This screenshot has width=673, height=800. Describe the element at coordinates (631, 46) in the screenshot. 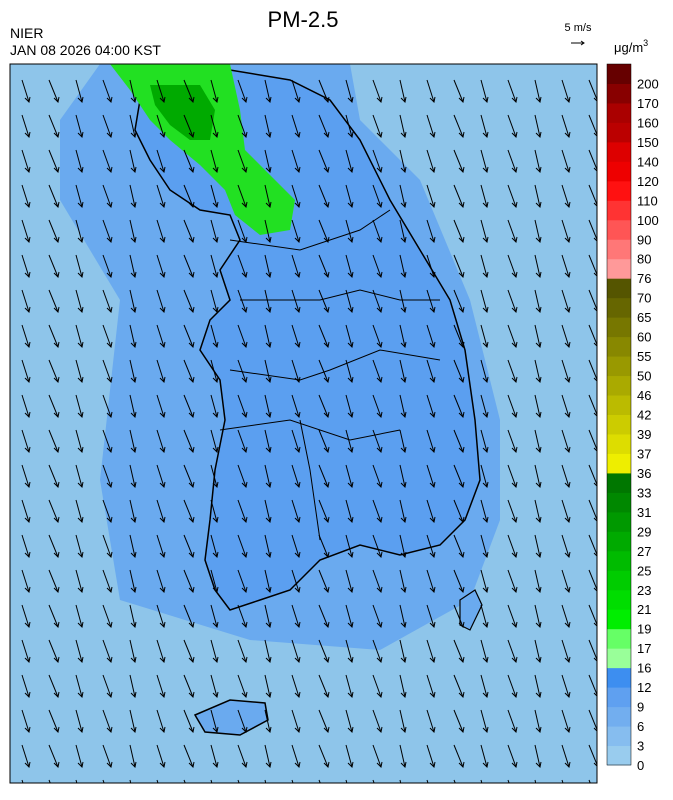

I see `unit: μg/m3` at that location.